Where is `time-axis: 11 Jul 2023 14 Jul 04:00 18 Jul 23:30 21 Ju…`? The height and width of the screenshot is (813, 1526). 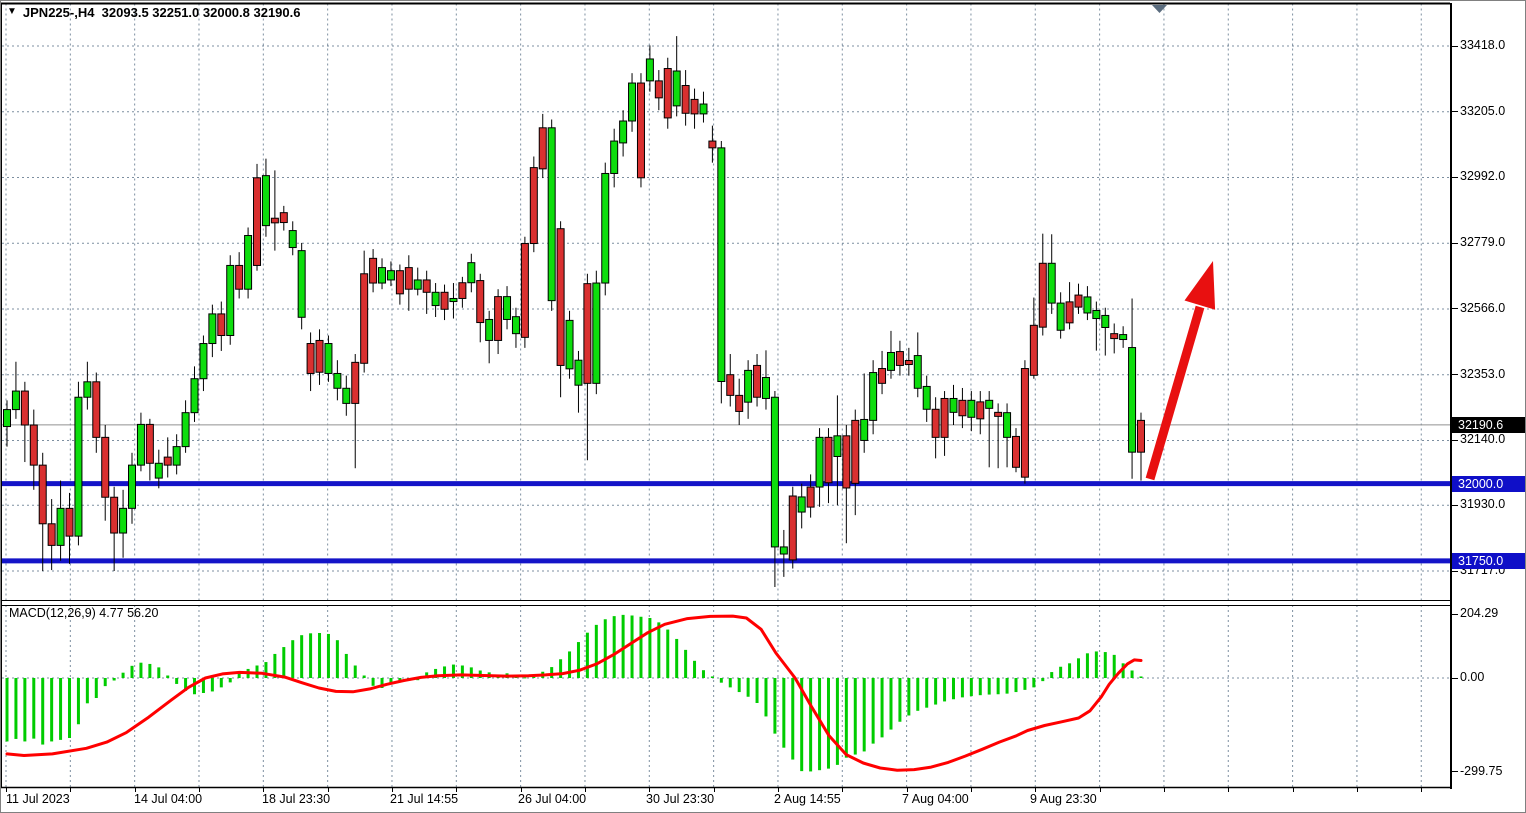 time-axis: 11 Jul 2023 14 Jul 04:00 18 Jul 23:30 21 Ju… is located at coordinates (725, 799).